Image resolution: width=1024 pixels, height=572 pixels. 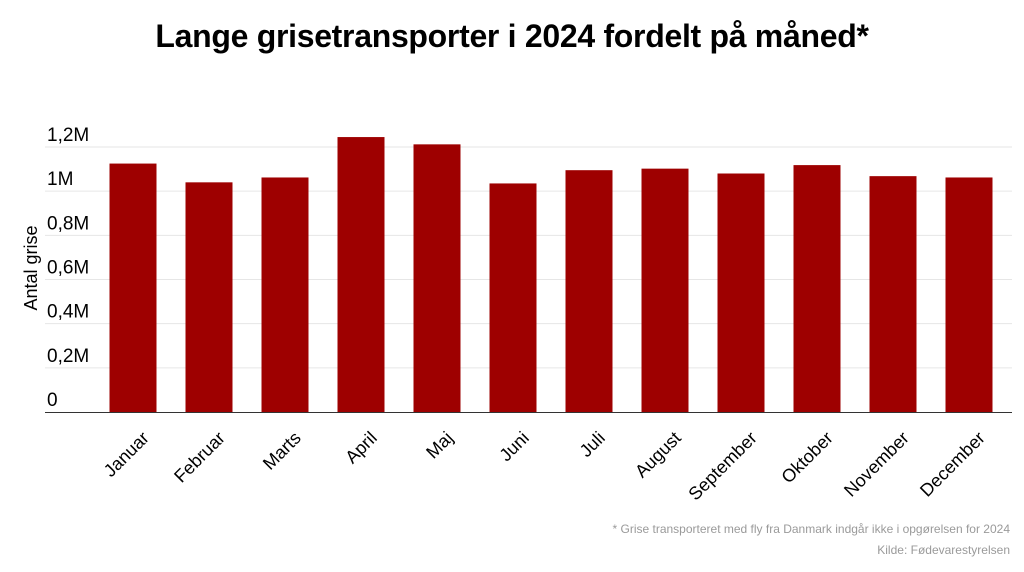 I want to click on bar-oktober, so click(x=817, y=288).